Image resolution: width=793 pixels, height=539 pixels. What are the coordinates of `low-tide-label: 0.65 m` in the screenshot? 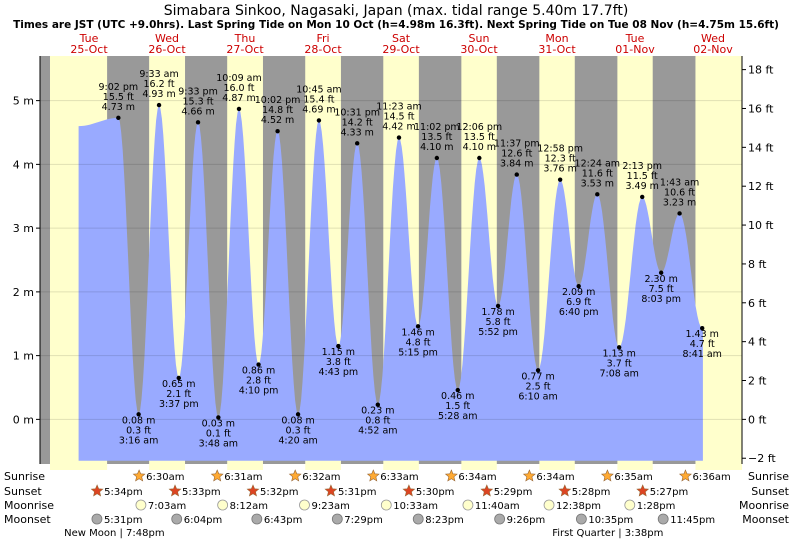 It's located at (178, 384).